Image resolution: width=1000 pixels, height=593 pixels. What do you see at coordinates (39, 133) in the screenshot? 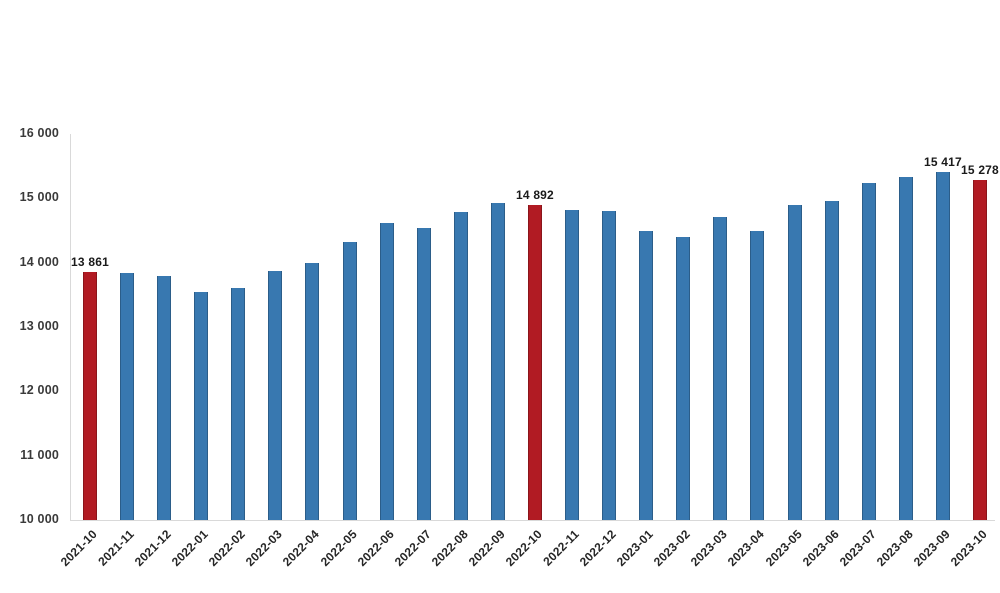
I see `y-axis-tick-label: 16 000` at bounding box center [39, 133].